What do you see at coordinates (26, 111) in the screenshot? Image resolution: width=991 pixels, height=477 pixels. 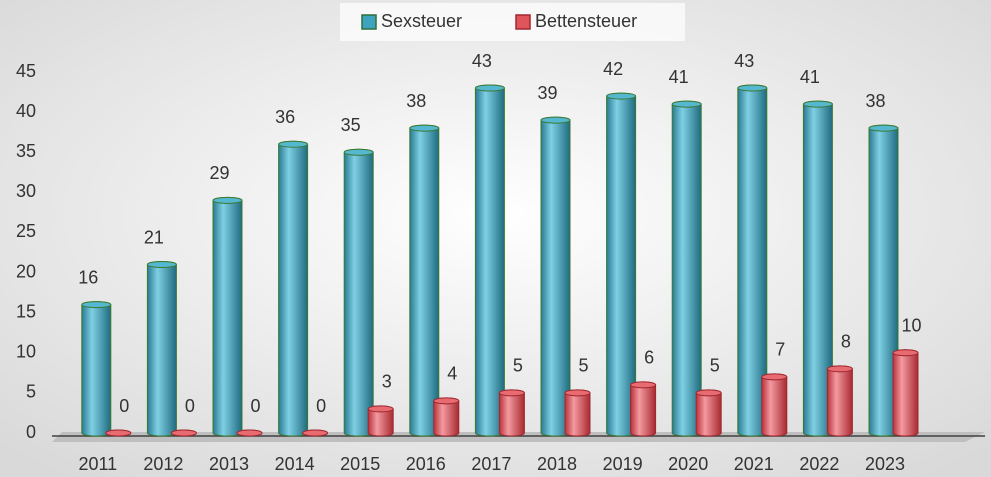 I see `y-tick-label: 40` at bounding box center [26, 111].